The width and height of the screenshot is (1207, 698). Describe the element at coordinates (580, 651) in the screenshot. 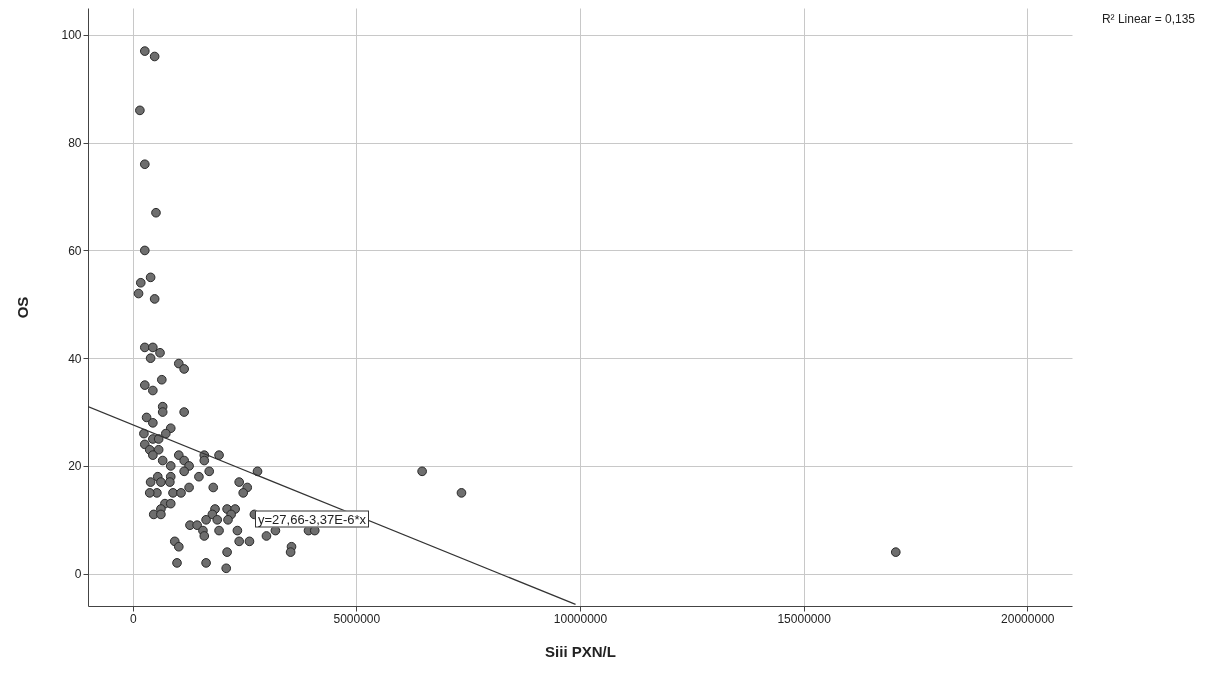

I see `x-axis-title: Siii PXN/L` at that location.